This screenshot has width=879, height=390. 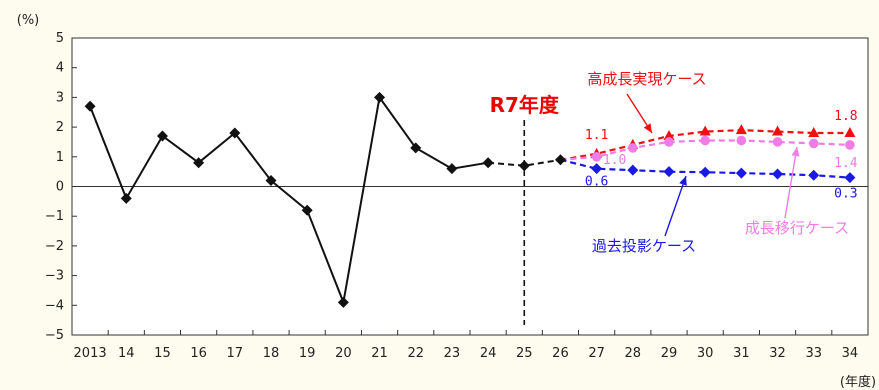 I want to click on series-start-label-1: 1.0, so click(x=614, y=160).